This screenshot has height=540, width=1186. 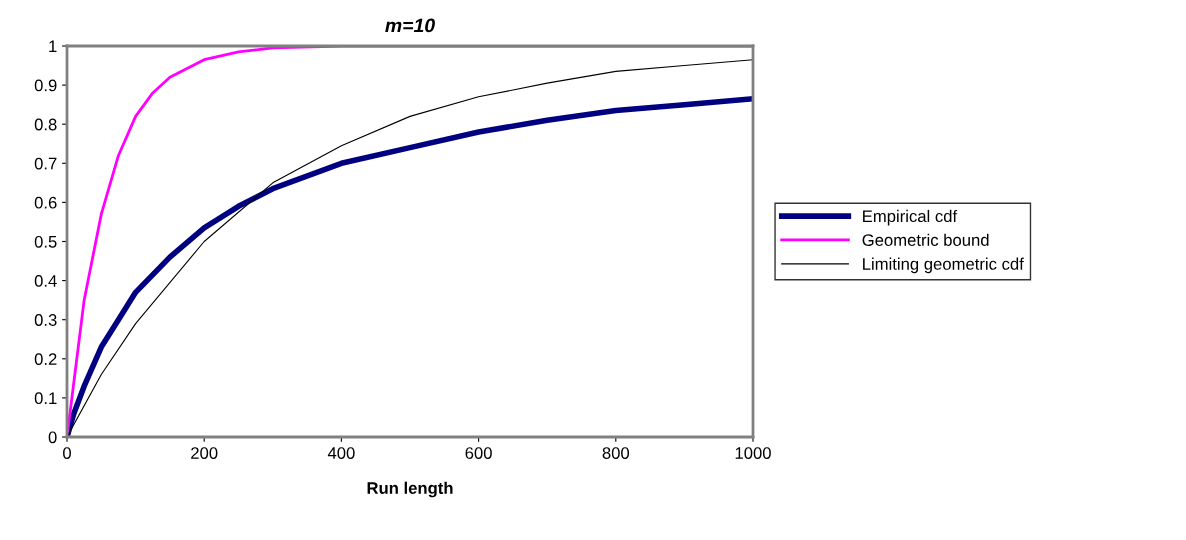 I want to click on y-tick-label: 0.1, so click(x=45, y=398).